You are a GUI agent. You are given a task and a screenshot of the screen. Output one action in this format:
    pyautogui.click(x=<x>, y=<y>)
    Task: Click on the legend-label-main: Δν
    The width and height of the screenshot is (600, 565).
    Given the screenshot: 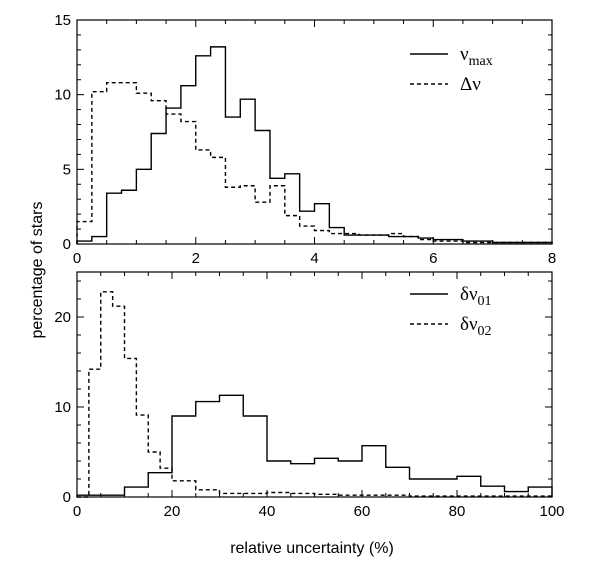 What is the action you would take?
    pyautogui.click(x=470, y=84)
    